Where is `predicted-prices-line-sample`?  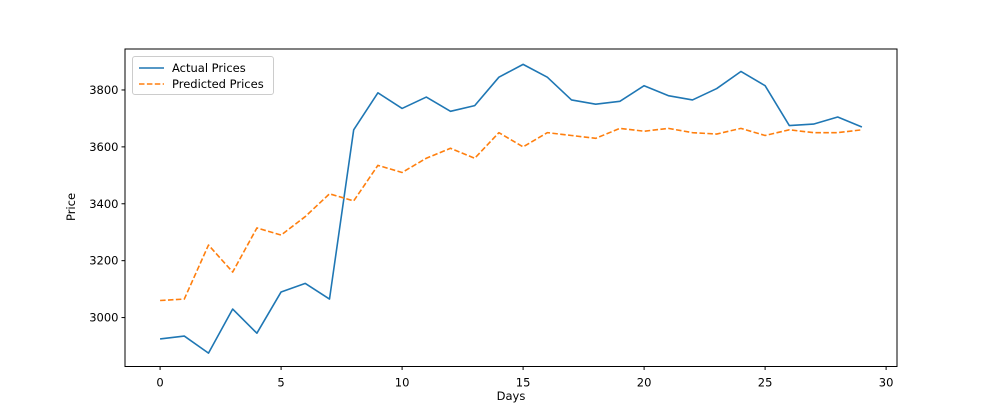 predicted-prices-line-sample is located at coordinates (151, 83).